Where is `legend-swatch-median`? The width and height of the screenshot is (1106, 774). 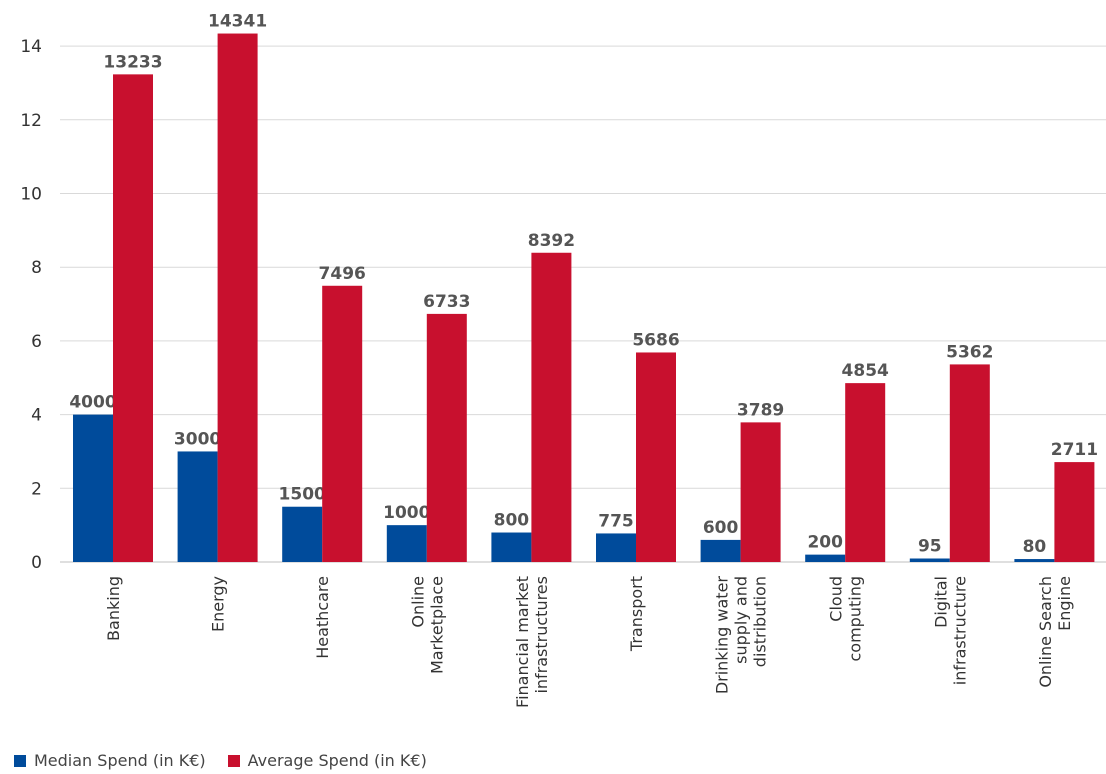 legend-swatch-median is located at coordinates (20, 760).